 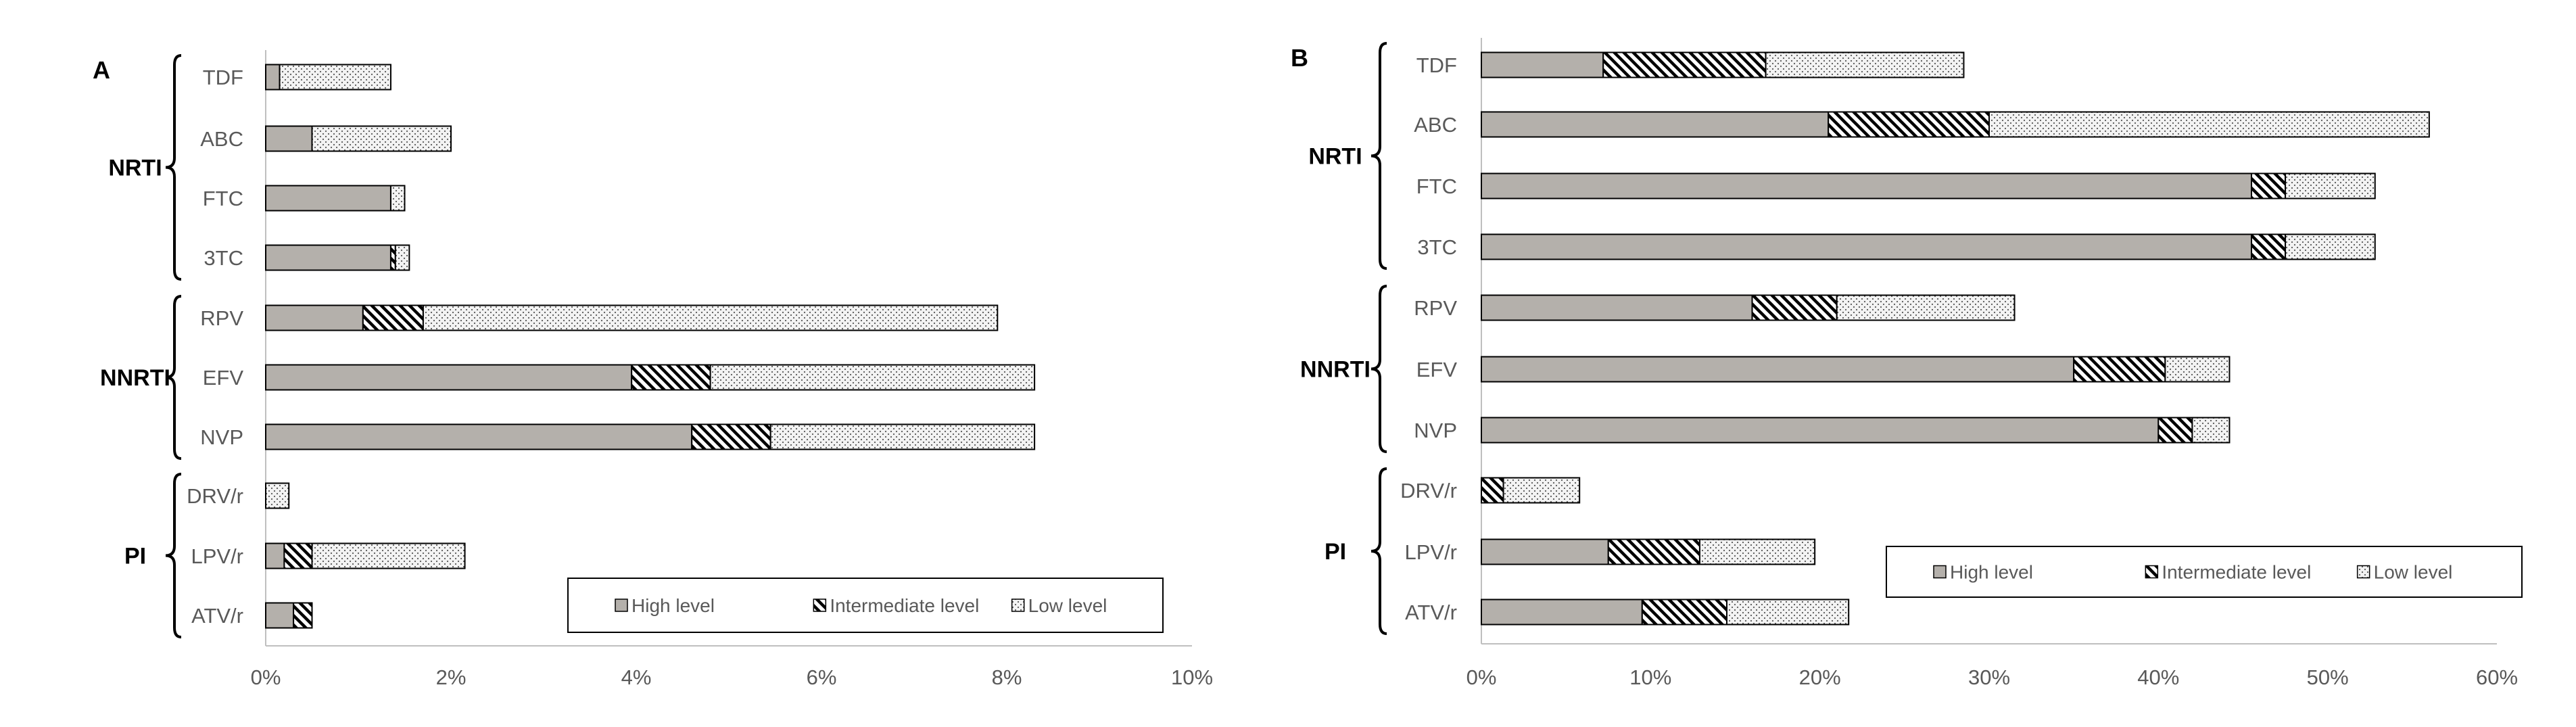 I want to click on x-tick-label: 6%, so click(x=822, y=677).